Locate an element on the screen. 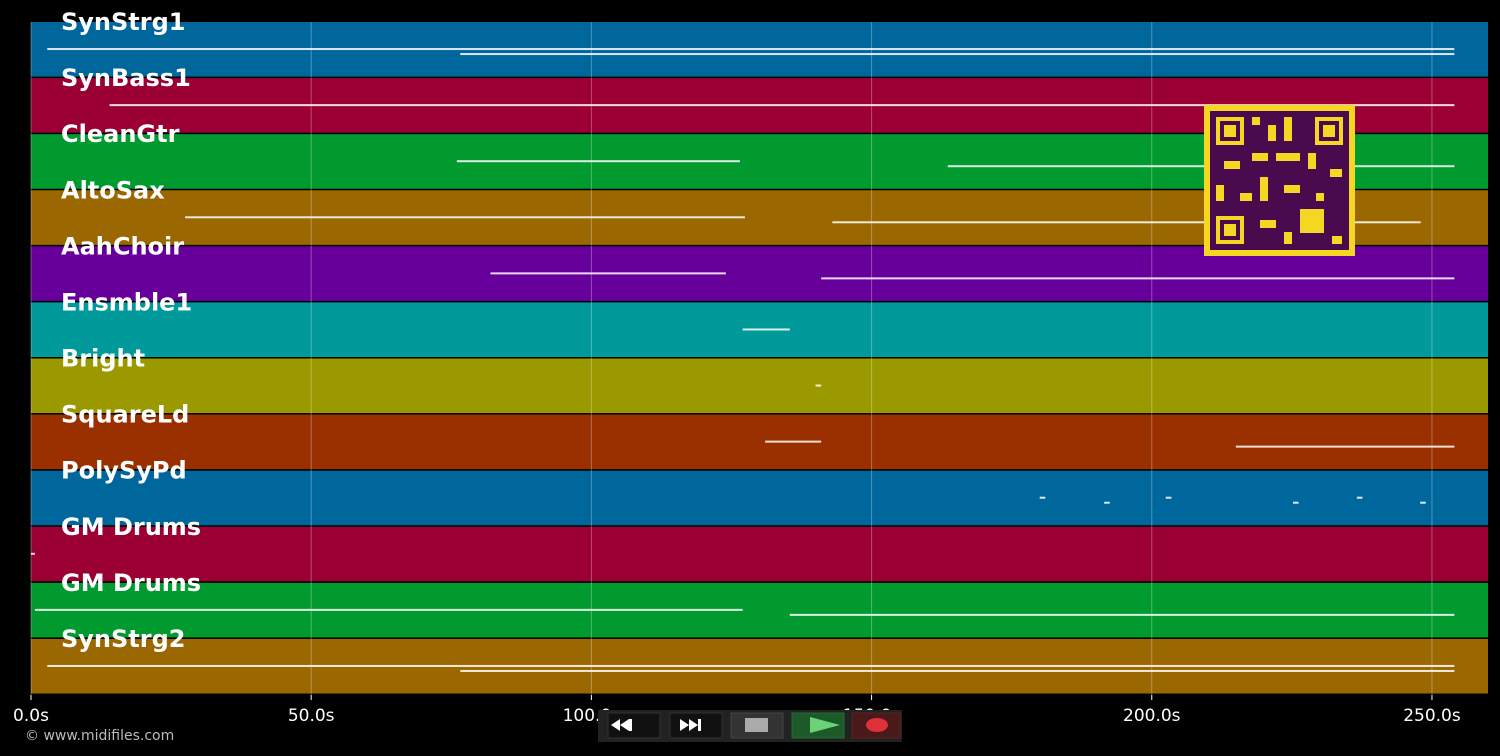 The width and height of the screenshot is (1500, 756). track-name: Bright is located at coordinates (103, 359).